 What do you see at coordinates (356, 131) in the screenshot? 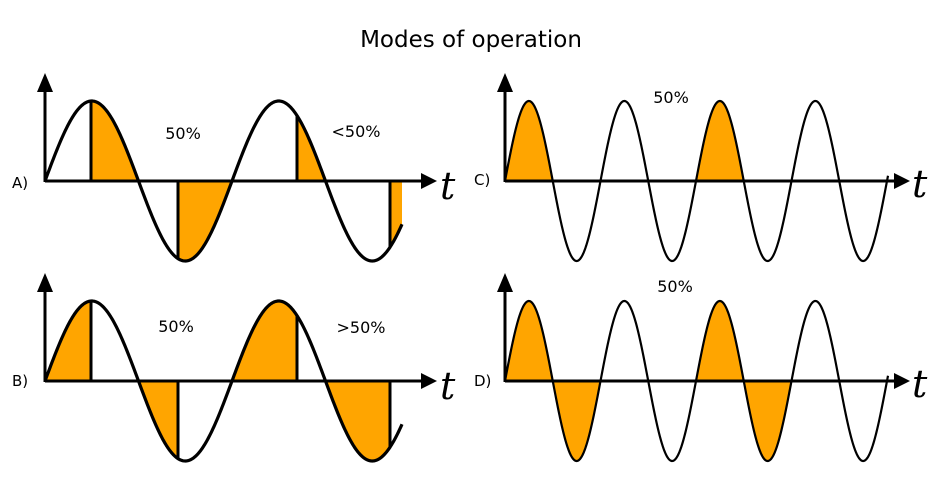
I see `panel-a-annotation-2: <50%` at bounding box center [356, 131].